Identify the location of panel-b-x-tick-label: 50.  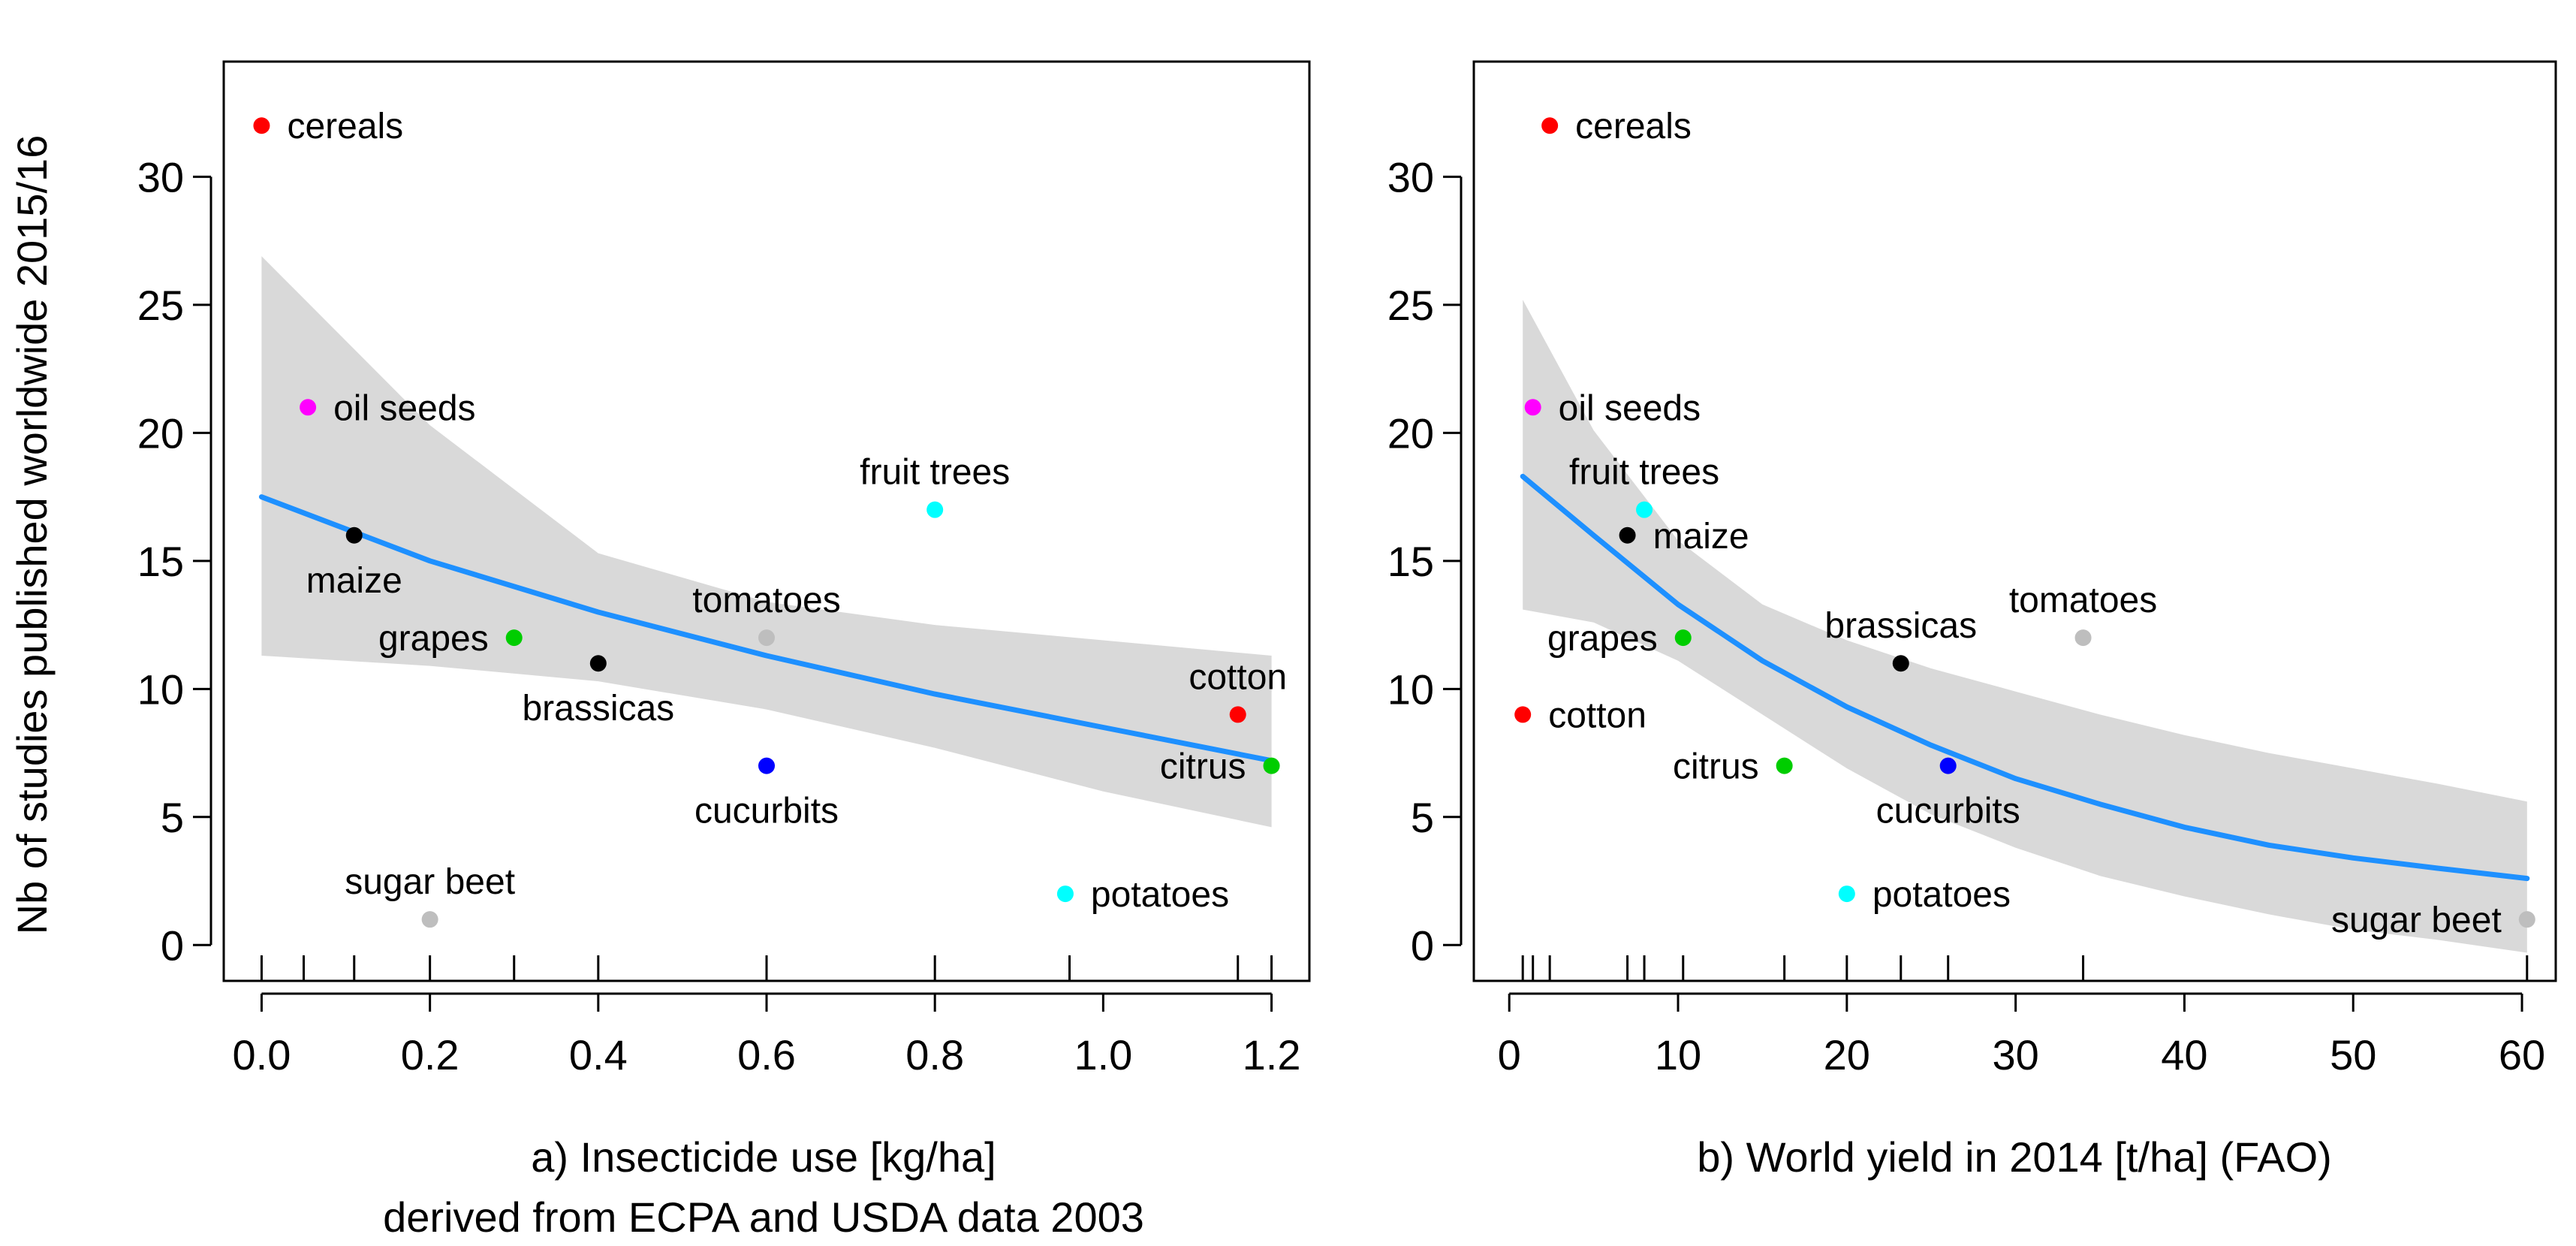
(2353, 1055).